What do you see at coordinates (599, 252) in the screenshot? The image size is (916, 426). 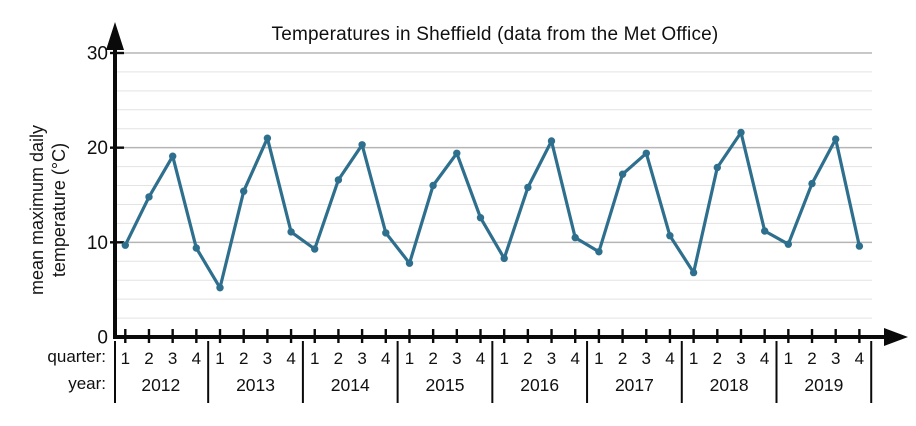 I see `data-point-2017-q1` at bounding box center [599, 252].